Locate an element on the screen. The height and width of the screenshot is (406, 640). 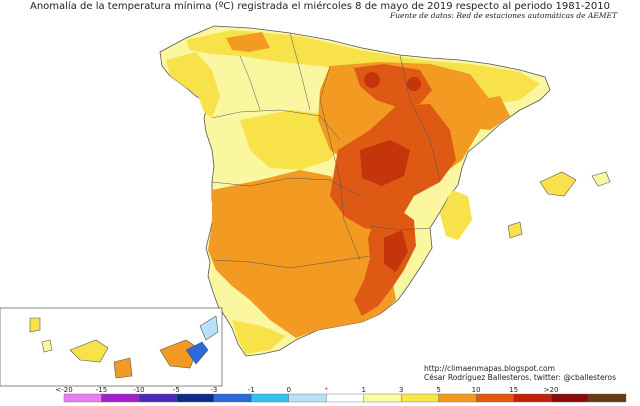
zone-east-yellow is located at coordinates (456, 215).